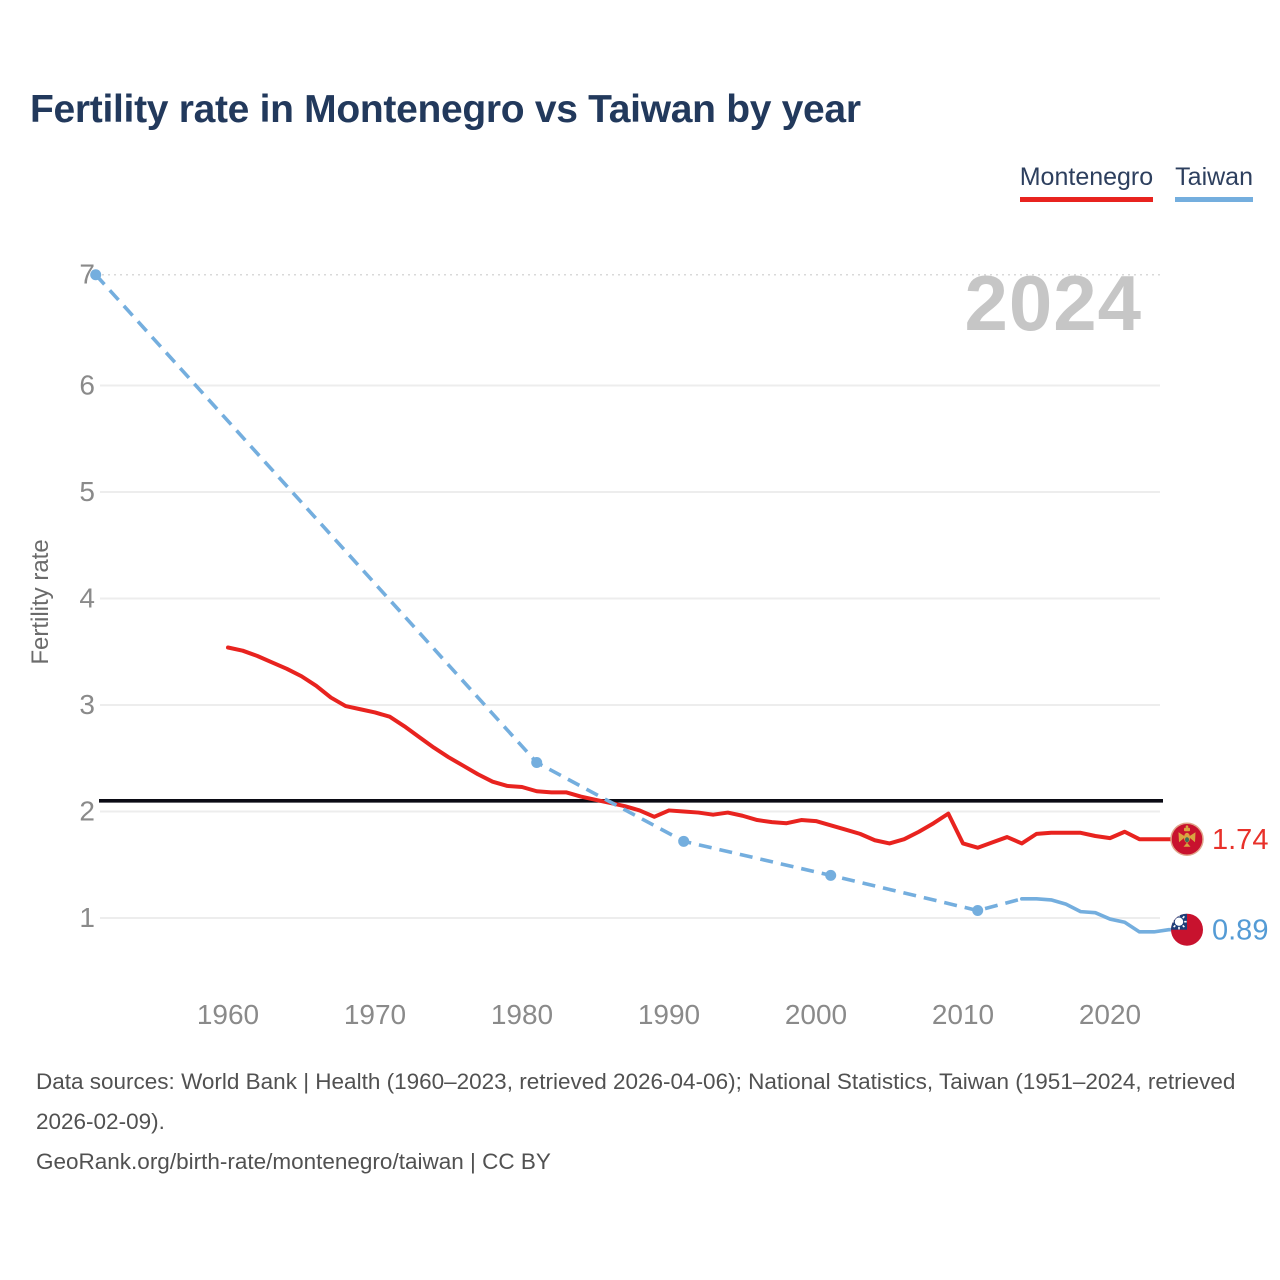 The height and width of the screenshot is (1280, 1280). Describe the element at coordinates (1240, 840) in the screenshot. I see `montenegro-value-label: 1.74` at that location.